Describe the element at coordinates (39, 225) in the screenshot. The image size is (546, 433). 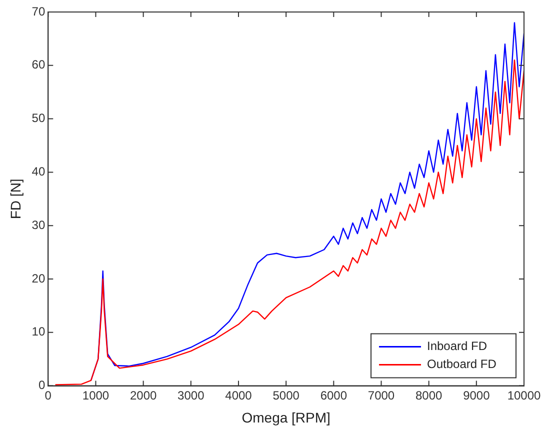
I see `y-tick-label: 30` at that location.